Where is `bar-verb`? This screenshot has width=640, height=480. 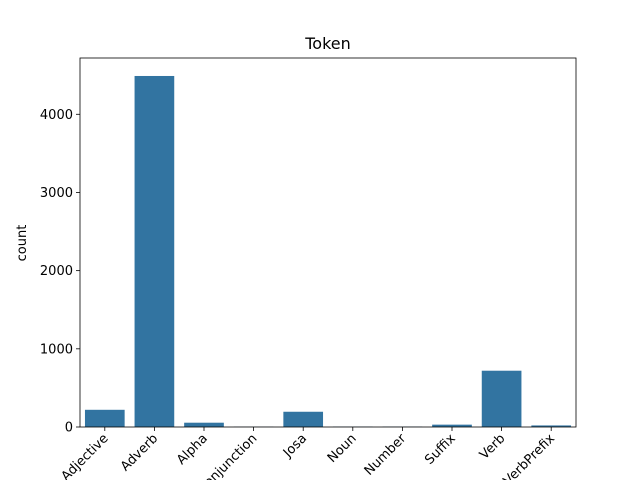 bar-verb is located at coordinates (501, 398).